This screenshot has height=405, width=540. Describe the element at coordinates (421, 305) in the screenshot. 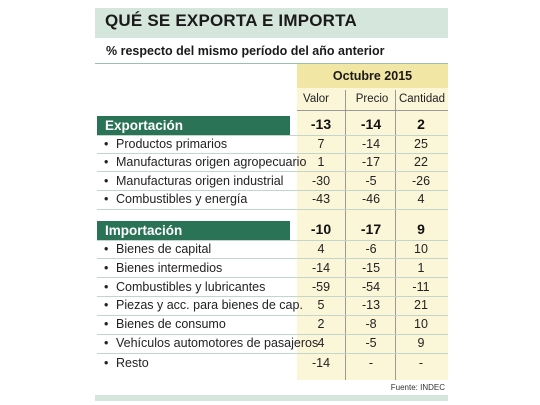

I see `cell-cantidad: 21` at that location.